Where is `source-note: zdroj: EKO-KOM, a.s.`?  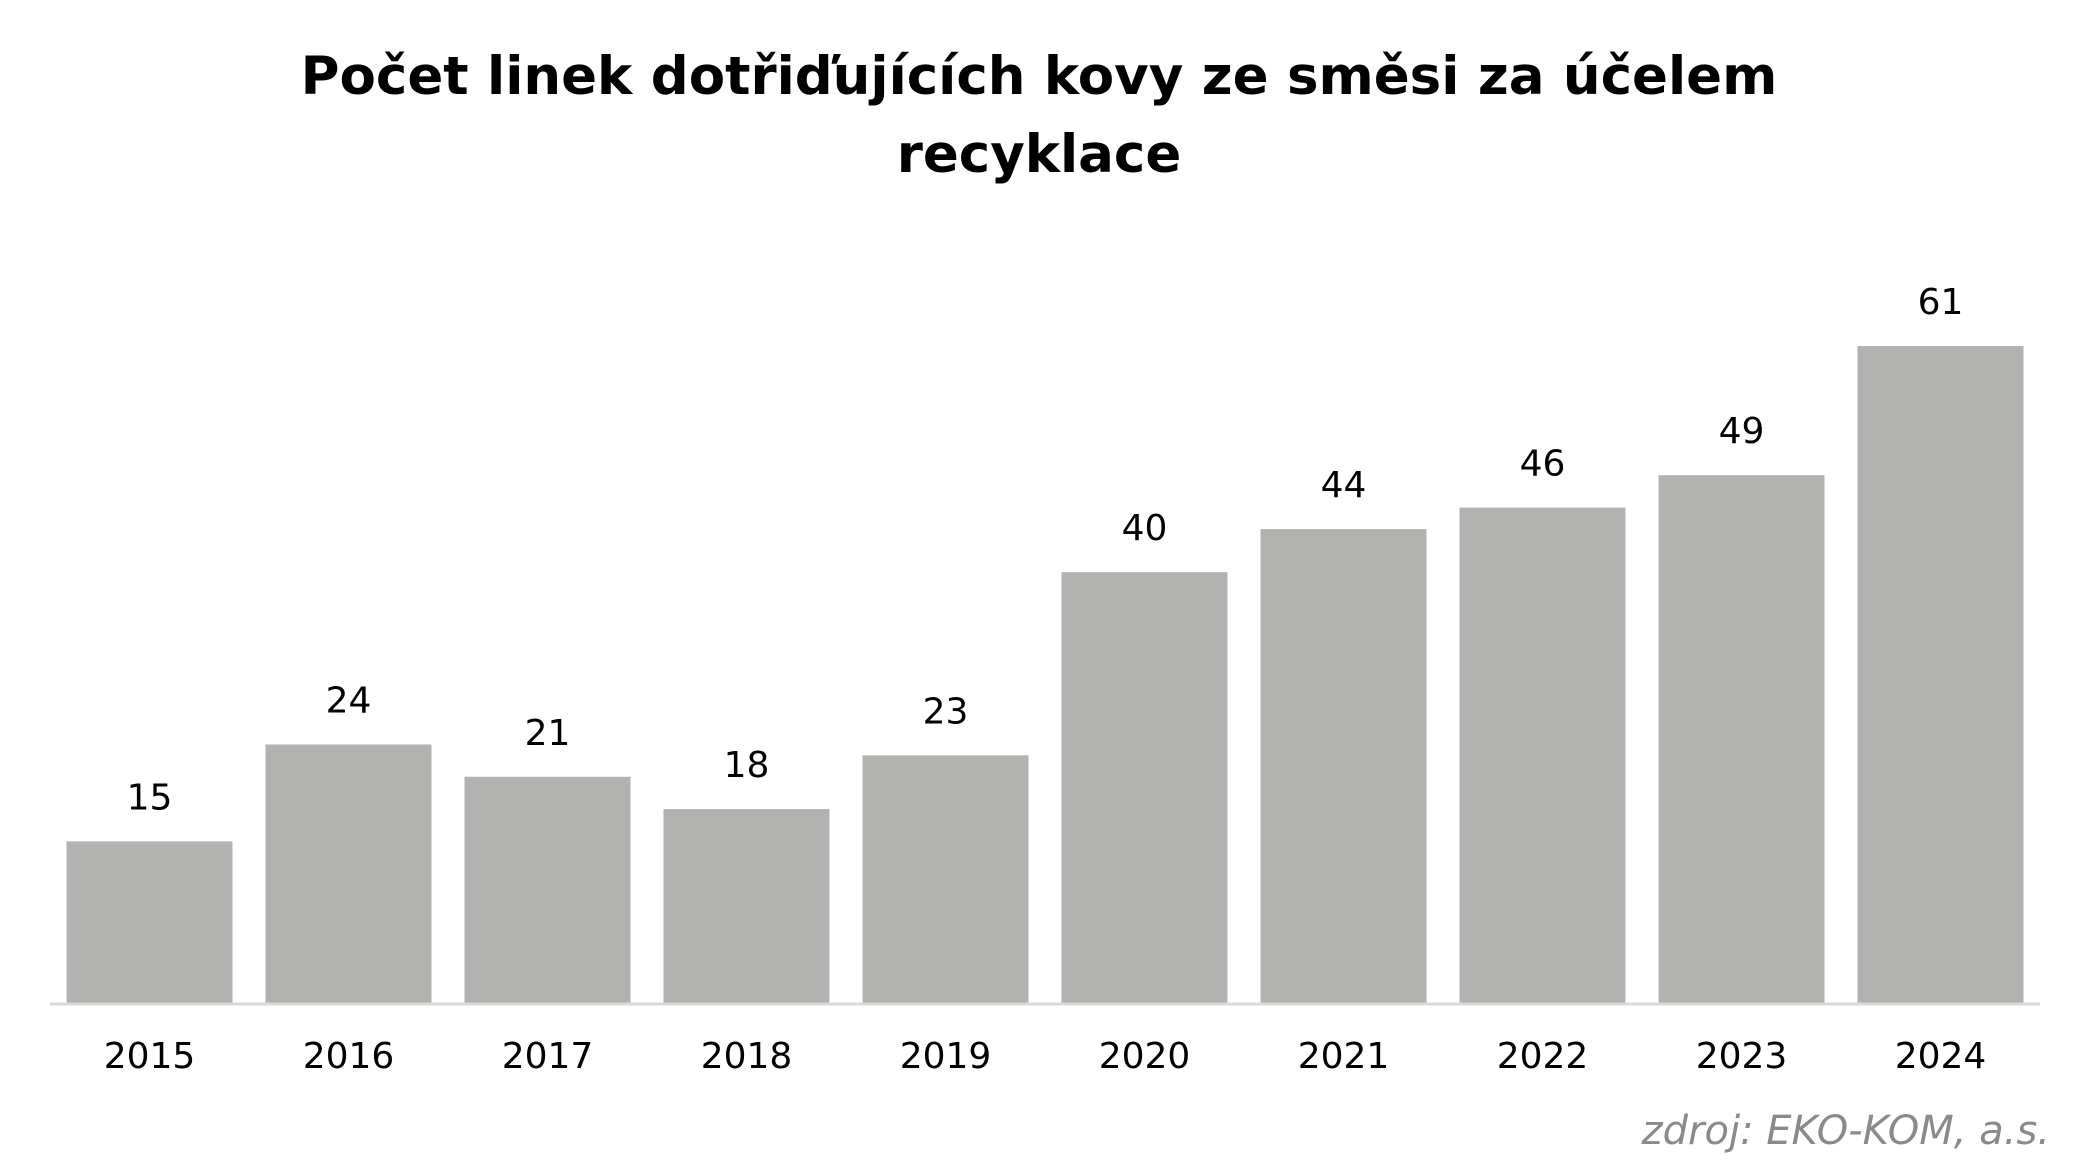
source-note: zdroj: EKO-KOM, a.s. is located at coordinates (1845, 1131).